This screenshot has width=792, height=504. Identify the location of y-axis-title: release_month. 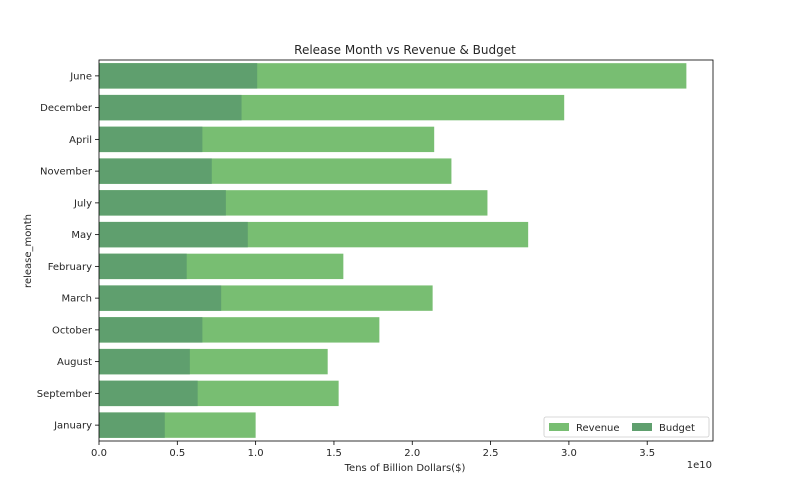
(28, 251).